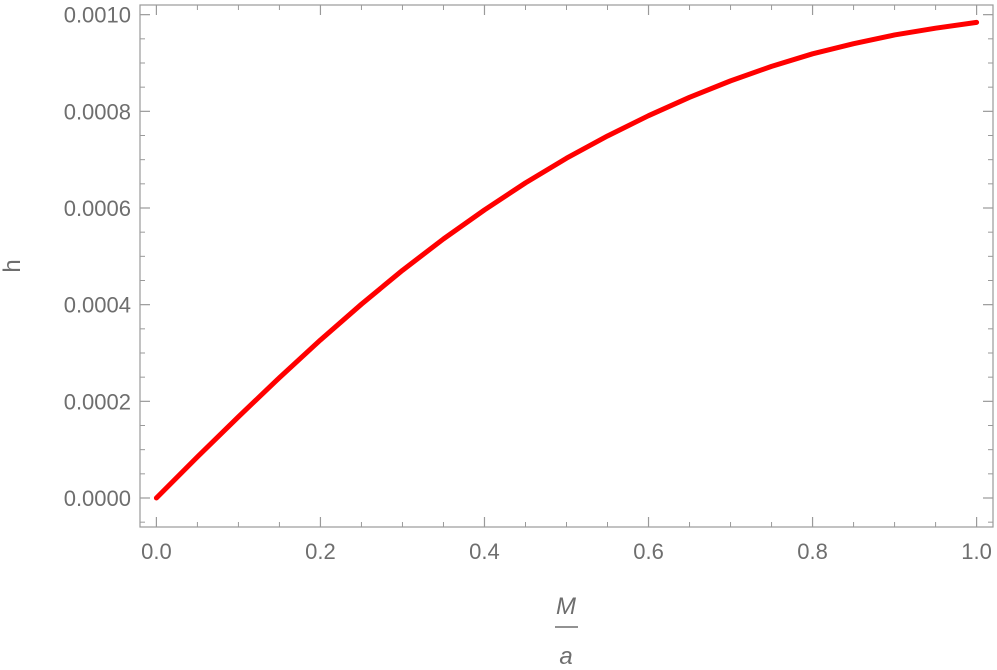 The width and height of the screenshot is (997, 670). Describe the element at coordinates (97, 208) in the screenshot. I see `y-tick-label: 0.0006` at that location.